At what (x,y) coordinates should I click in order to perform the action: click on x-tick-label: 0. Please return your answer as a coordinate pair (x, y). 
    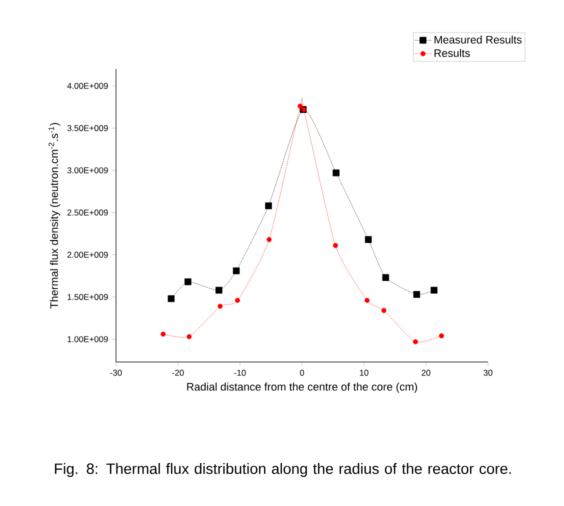
    Looking at the image, I should click on (302, 373).